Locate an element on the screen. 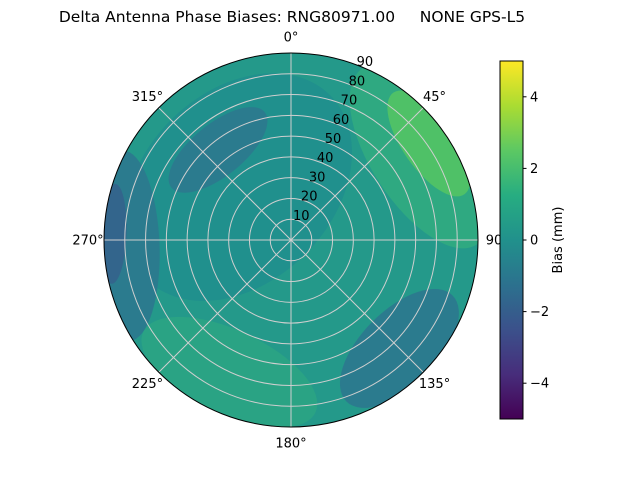 Image resolution: width=640 pixels, height=480 pixels. radial-tick-label: 50 is located at coordinates (333, 139).